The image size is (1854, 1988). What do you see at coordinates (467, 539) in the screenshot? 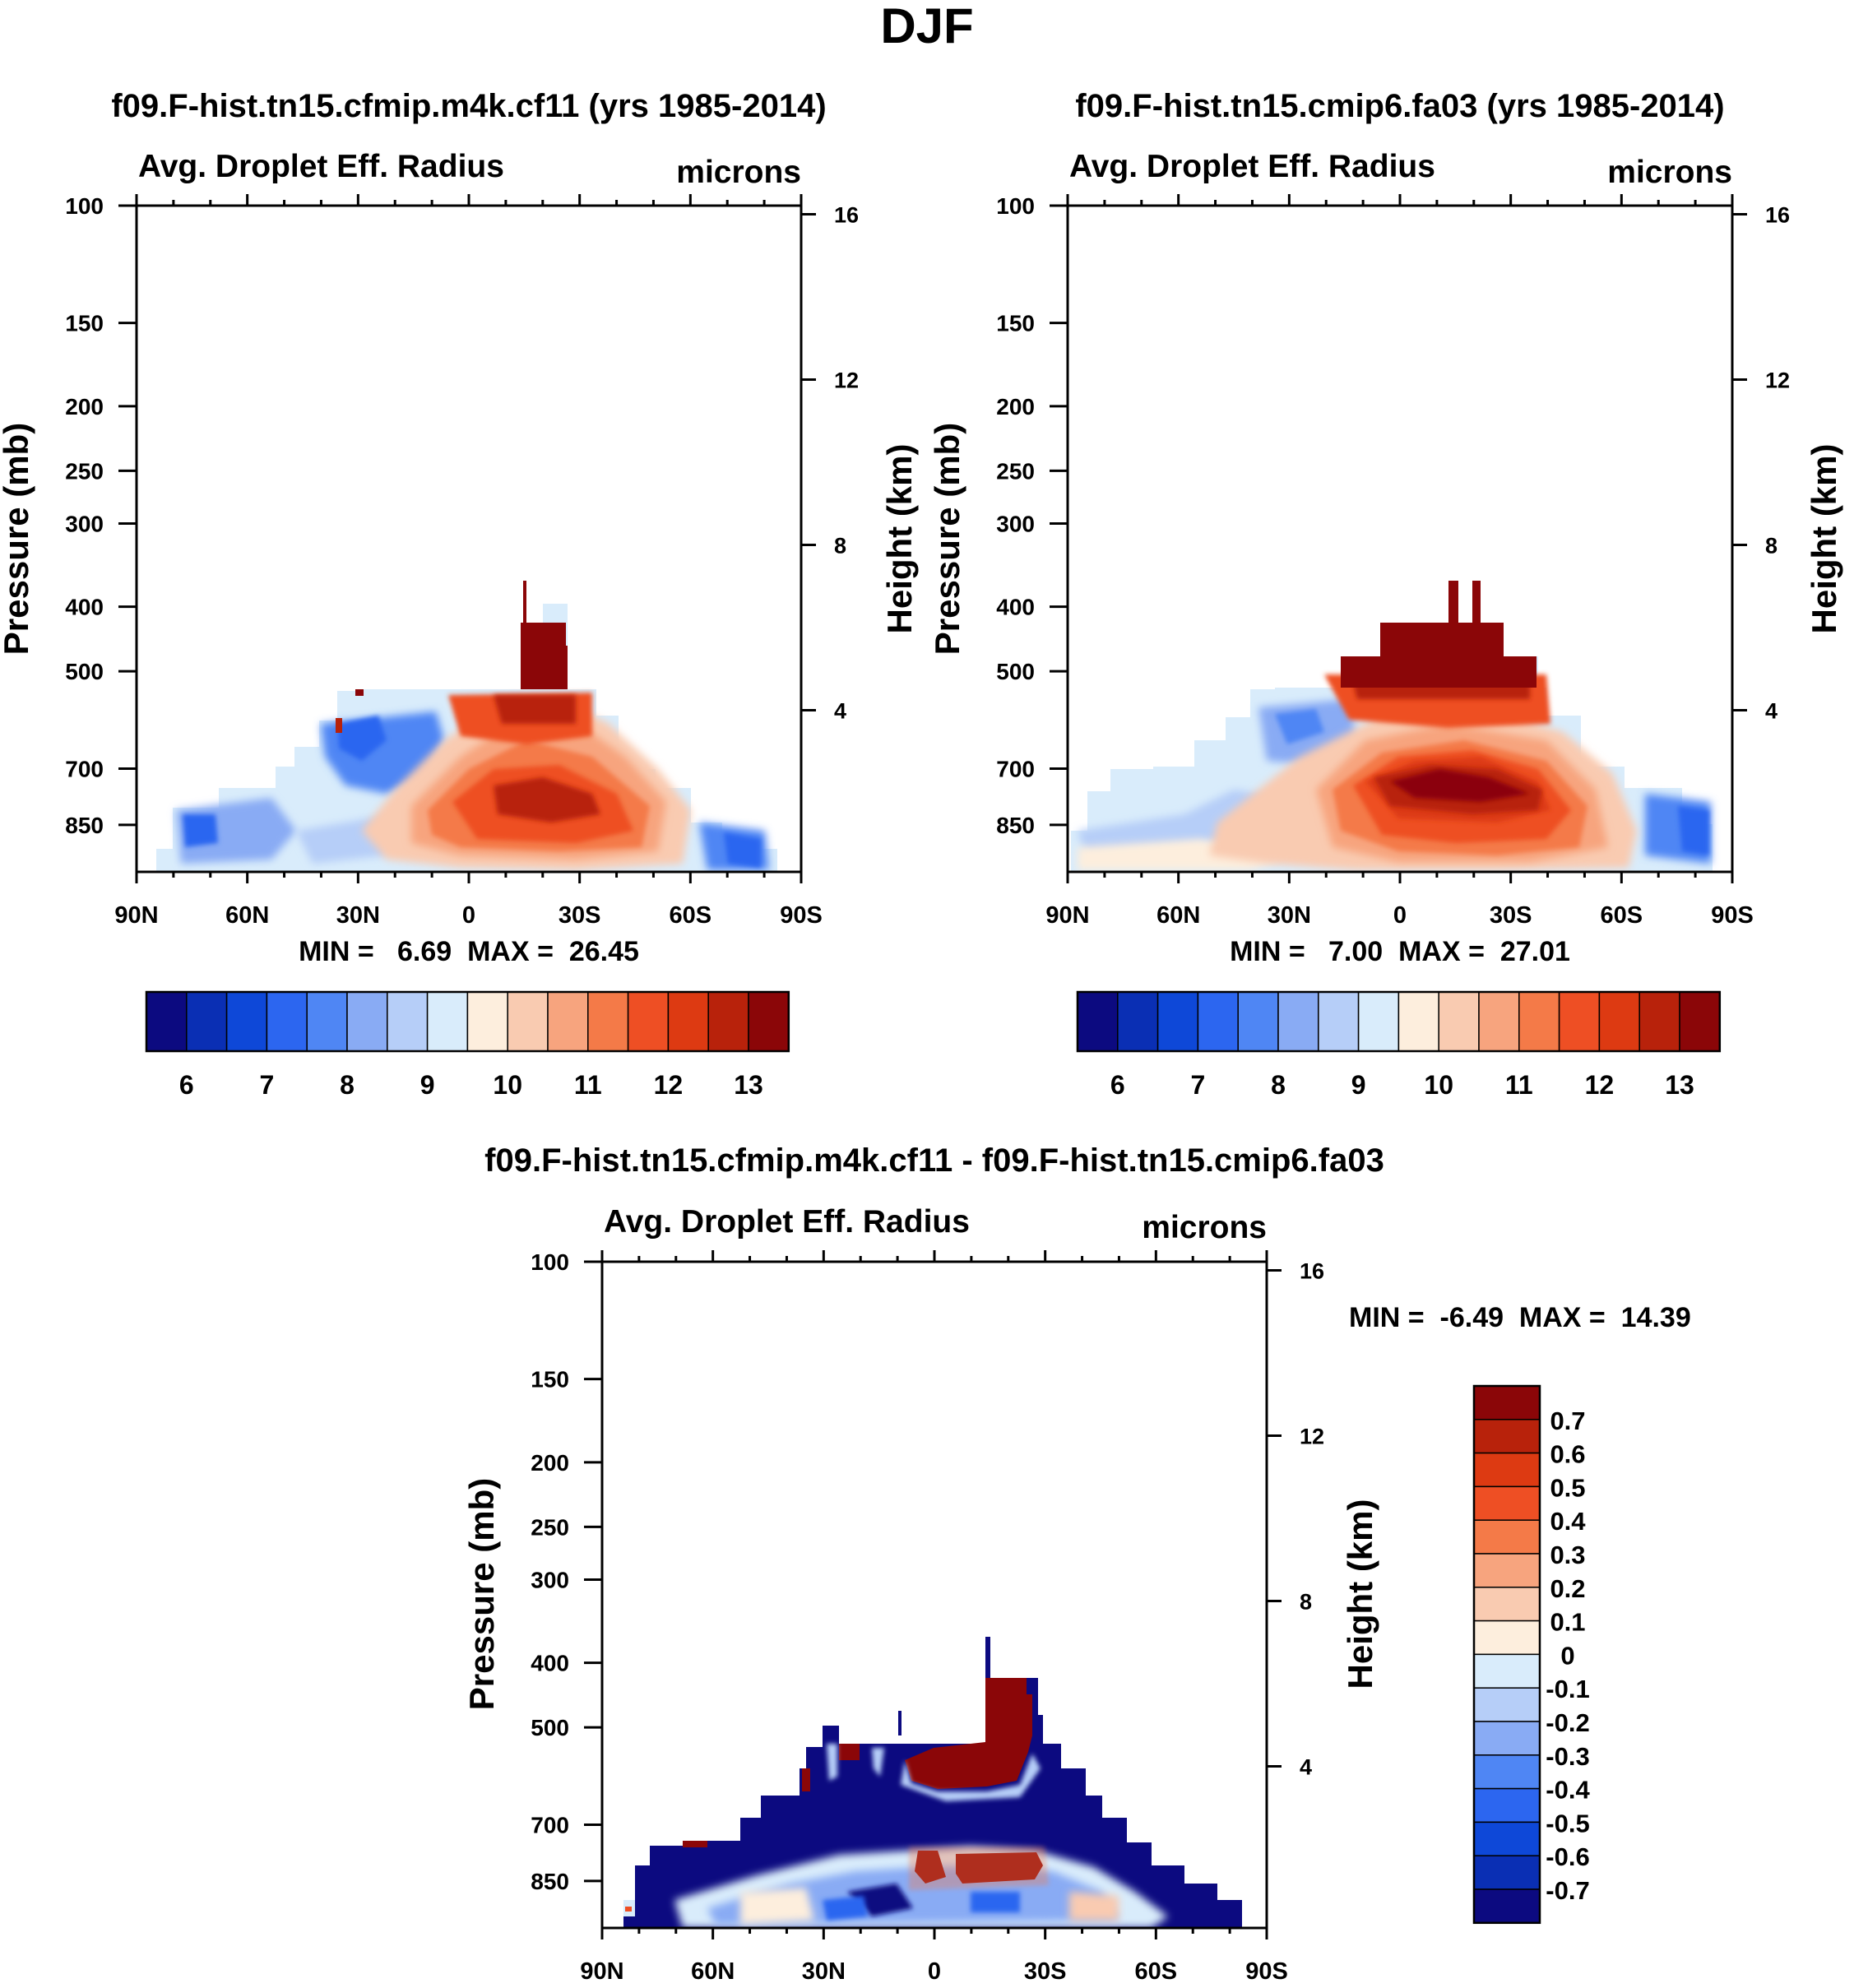
I see `panel-0-axes` at bounding box center [467, 539].